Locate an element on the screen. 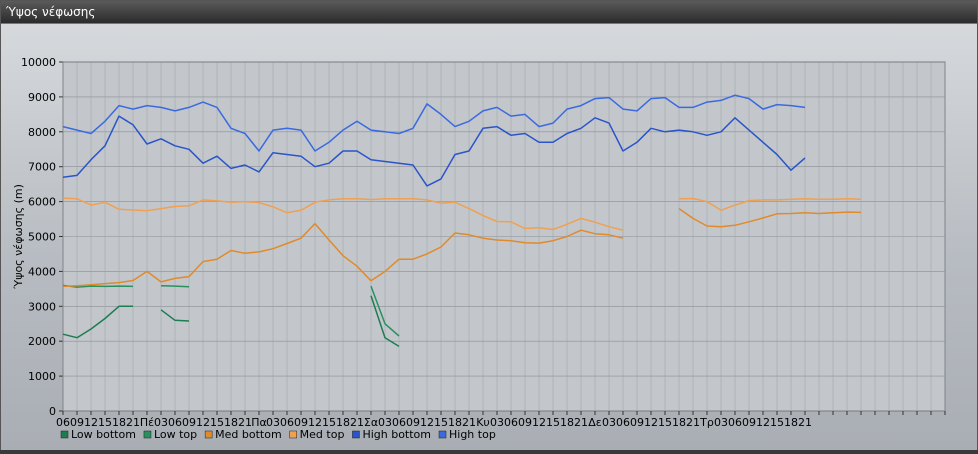 This screenshot has width=978, height=454. y-tick-label: 3000 is located at coordinates (42, 306).